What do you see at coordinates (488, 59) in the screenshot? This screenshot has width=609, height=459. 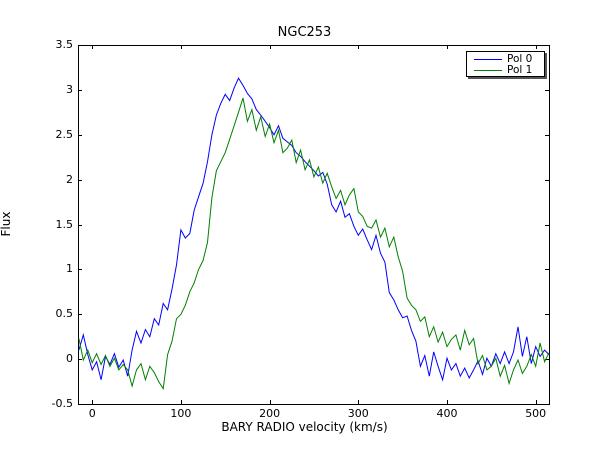 I see `pol0-line-sample-icon` at bounding box center [488, 59].